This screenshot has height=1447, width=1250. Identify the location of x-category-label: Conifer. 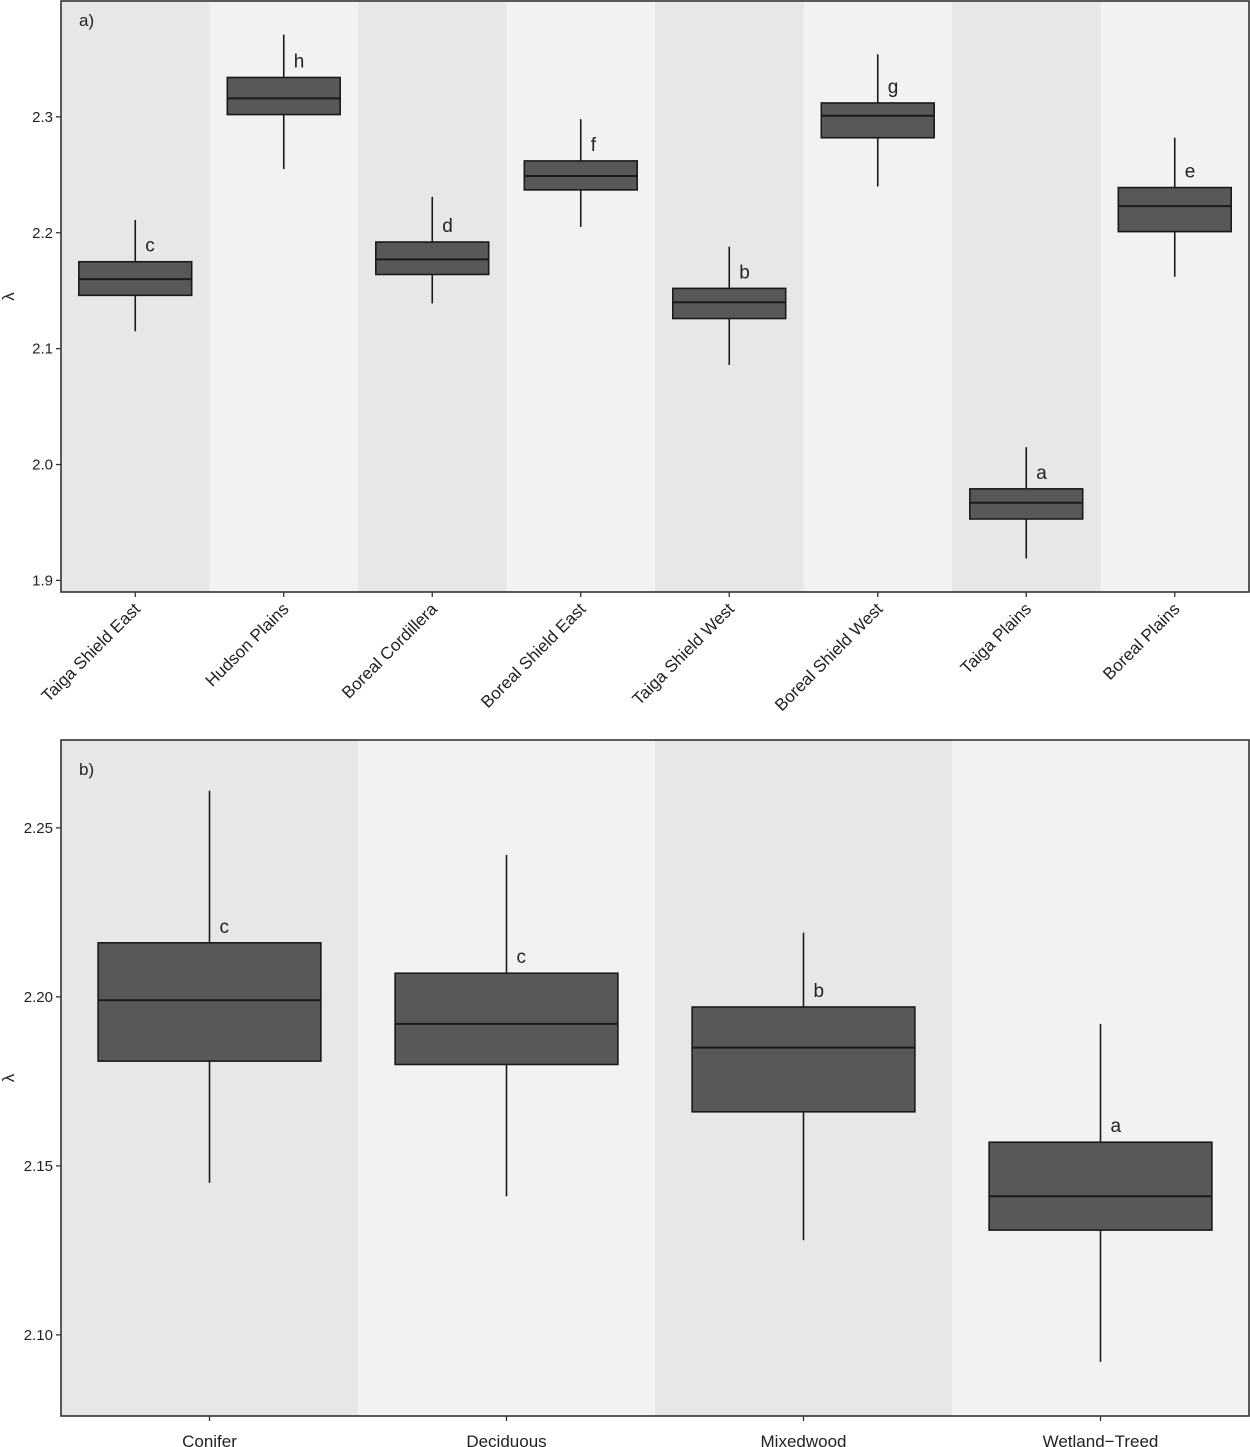
(209, 1439).